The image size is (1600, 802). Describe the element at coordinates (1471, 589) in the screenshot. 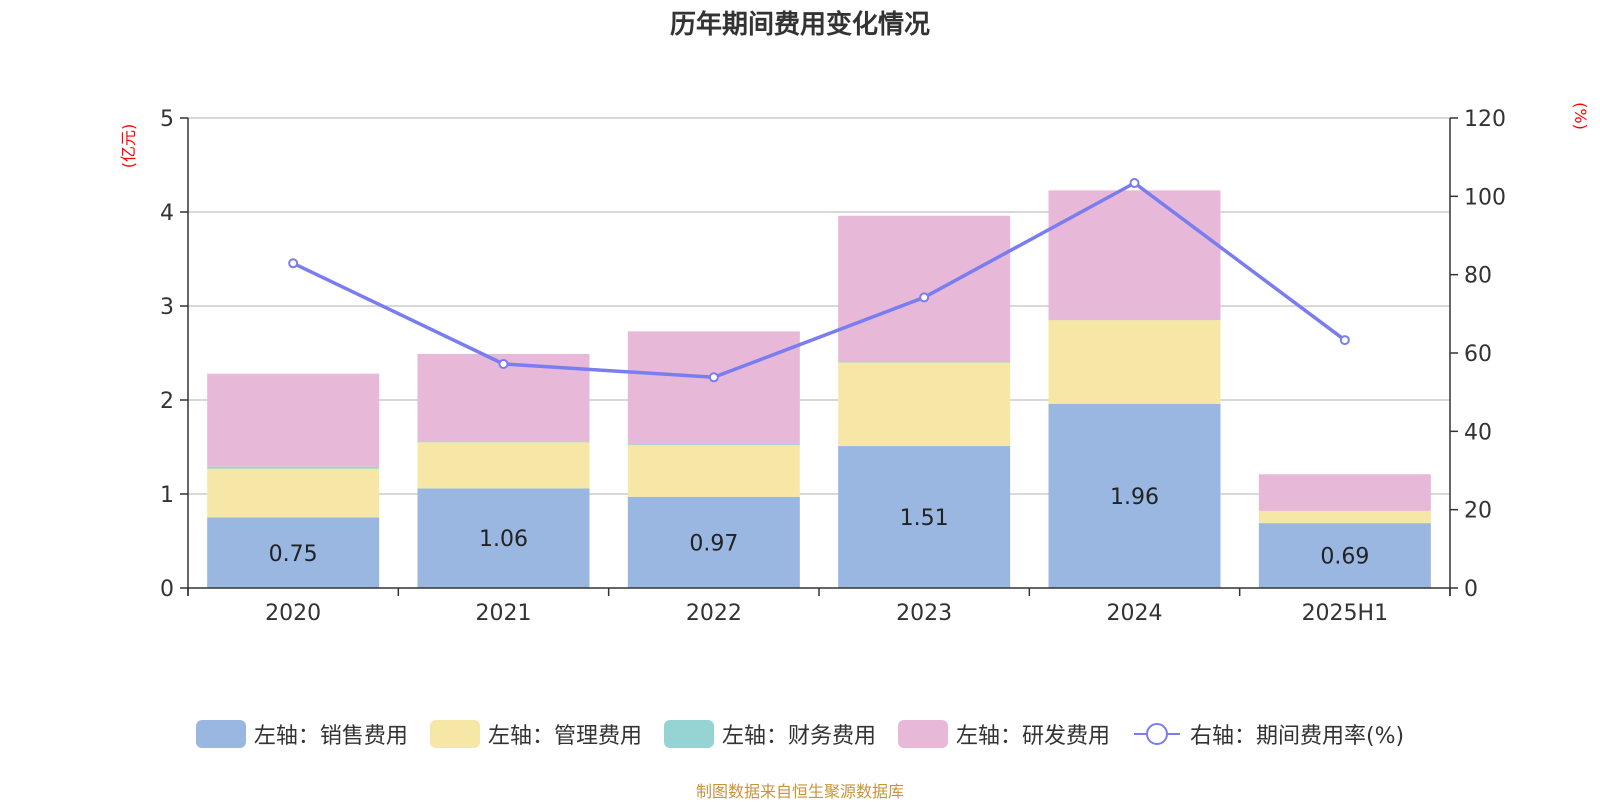

I see `right-axis-tick-label: 0` at that location.